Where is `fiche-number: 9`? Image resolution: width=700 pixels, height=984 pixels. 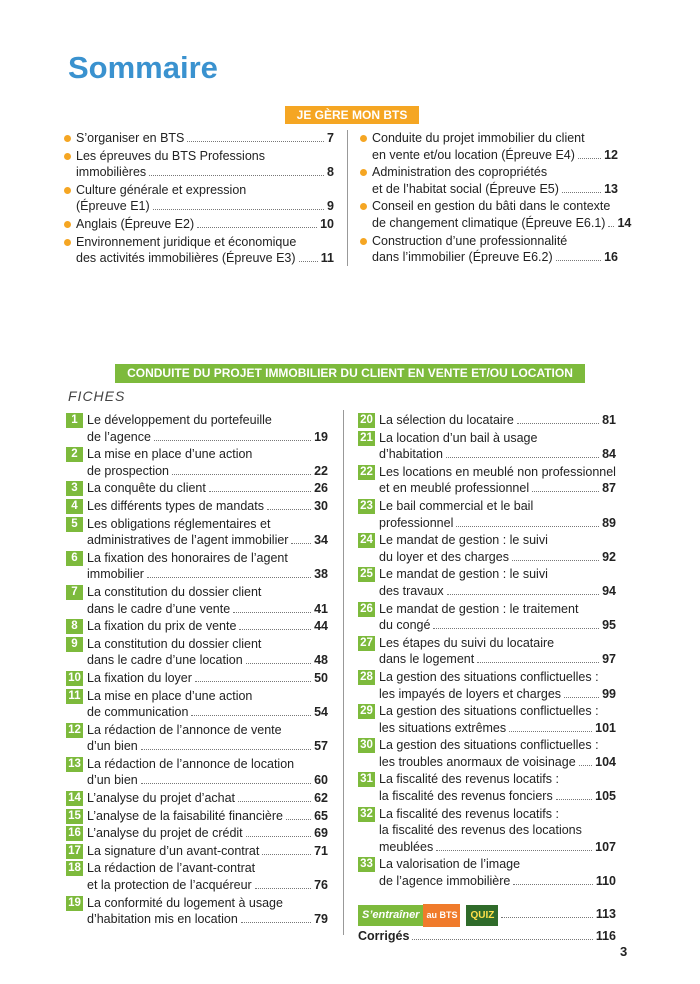
fiche-number: 9 is located at coordinates (74, 644).